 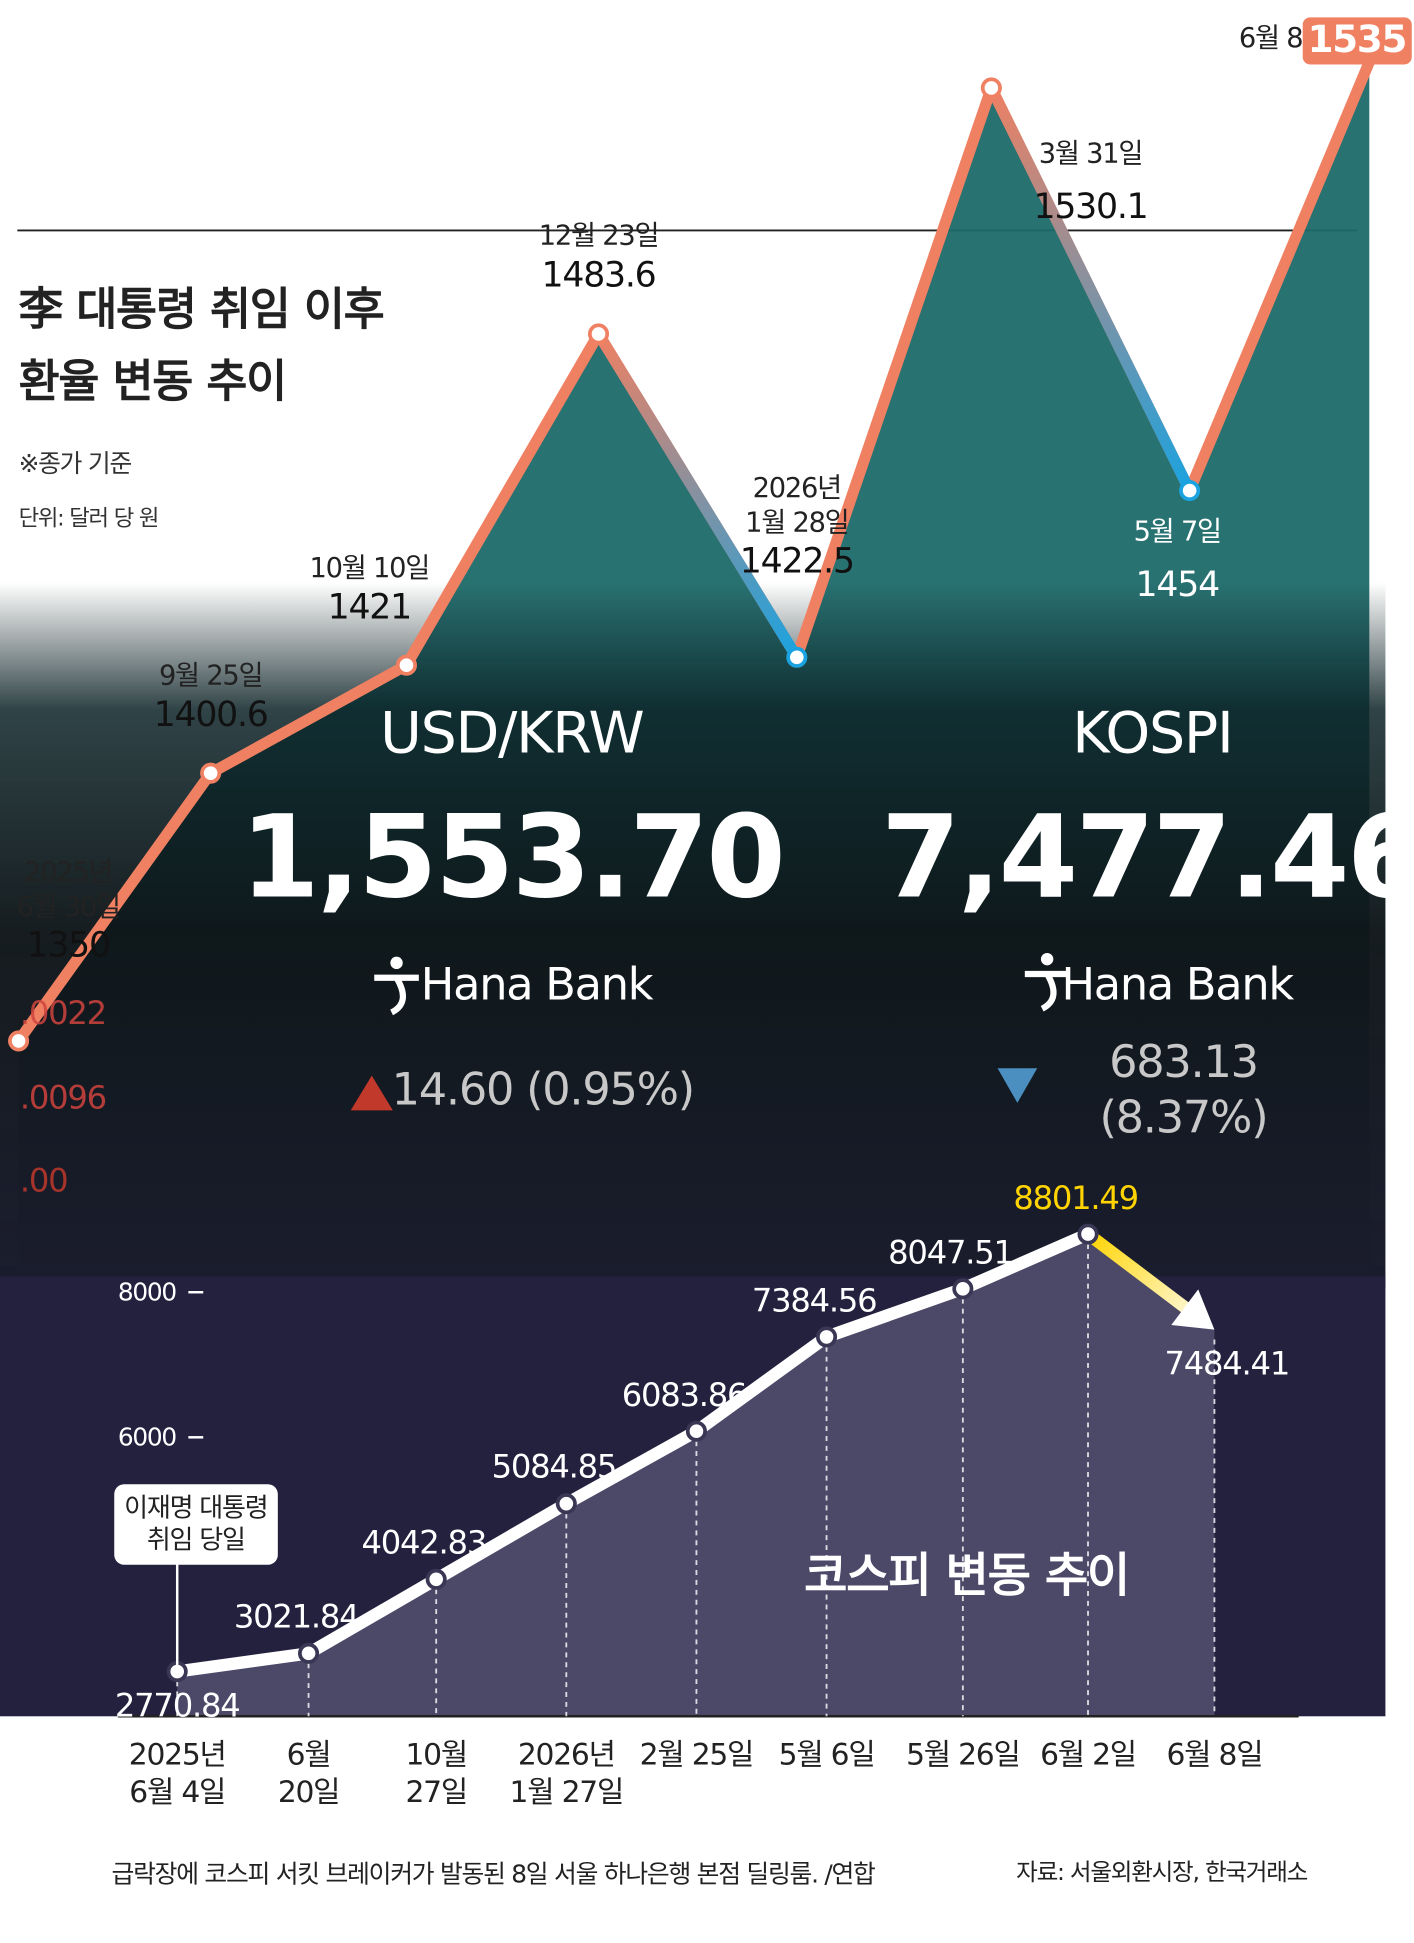 What do you see at coordinates (1162, 1872) in the screenshot?
I see `source: 자료: 서울외환시장, 한국거래소` at bounding box center [1162, 1872].